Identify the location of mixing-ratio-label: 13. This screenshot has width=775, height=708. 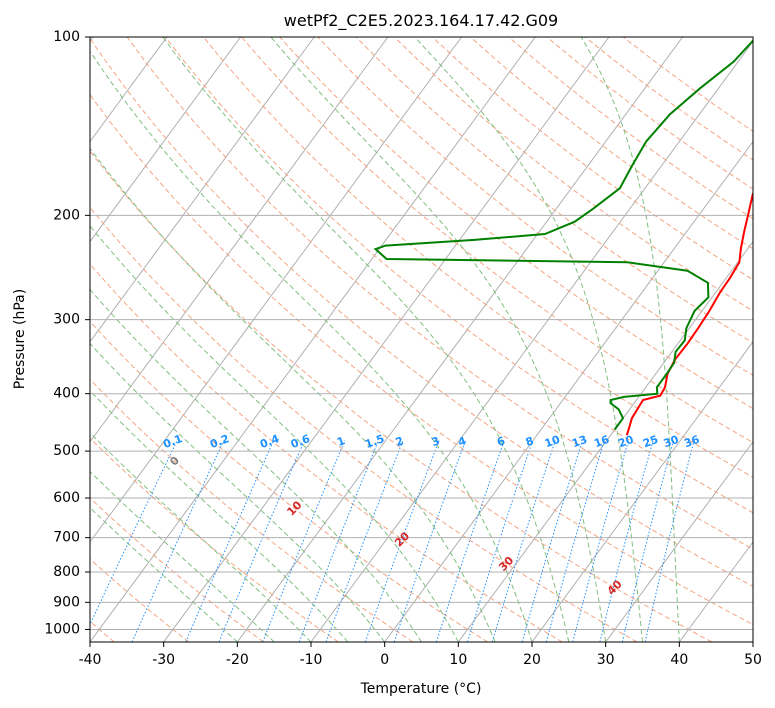
(579, 441).